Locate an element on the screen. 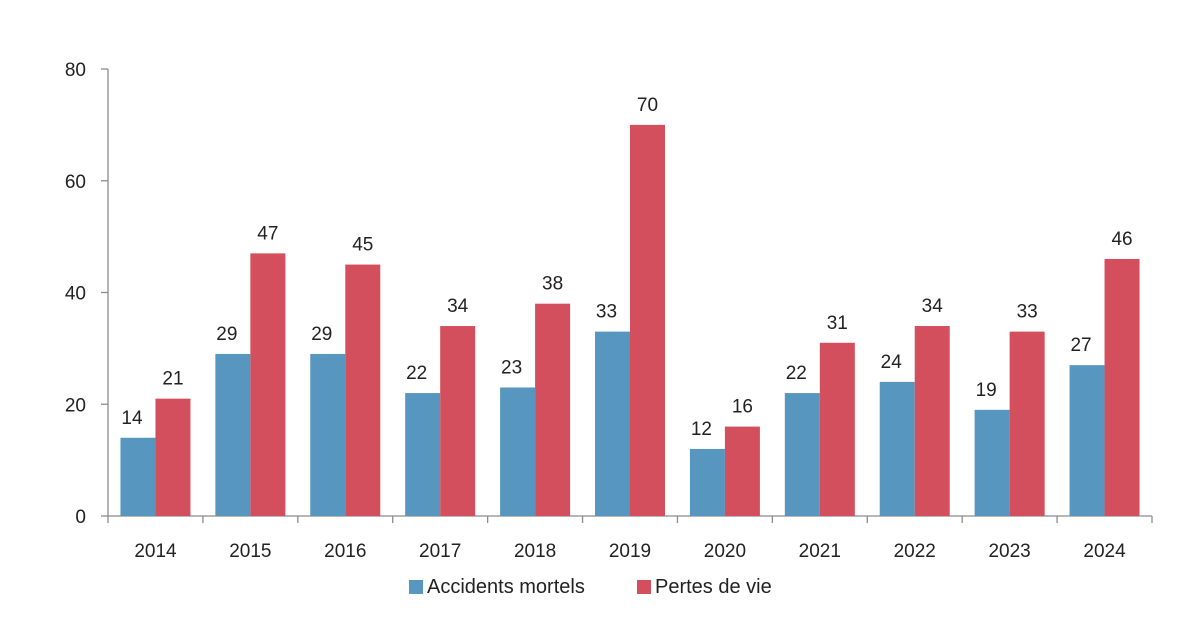  data-label: 23 is located at coordinates (511, 367).